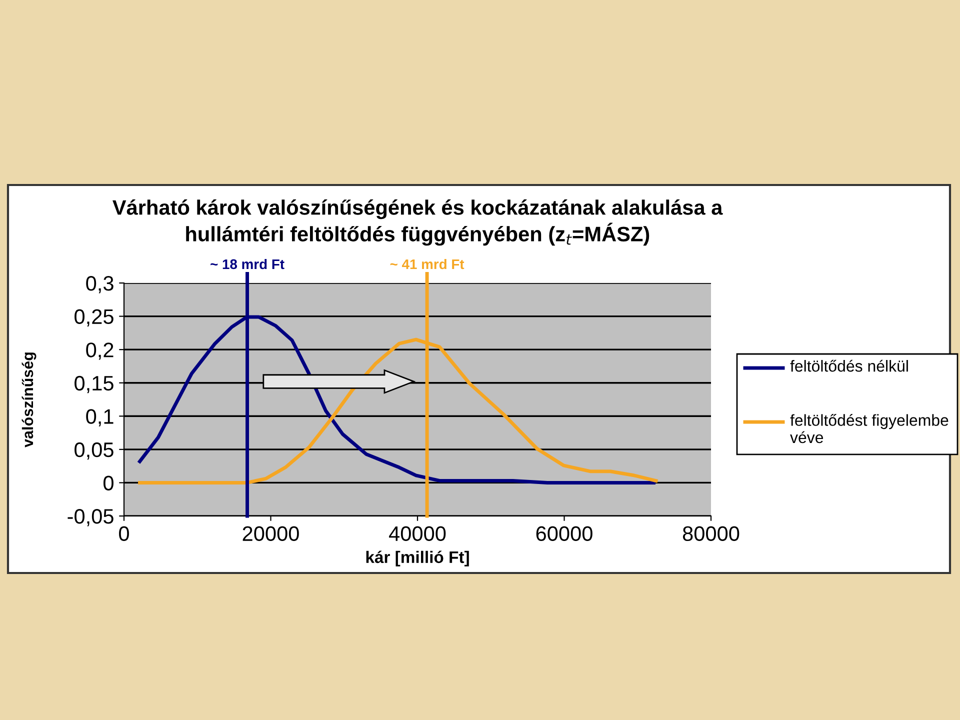  Describe the element at coordinates (100, 351) in the screenshot. I see `y-tick-label: 0,2` at that location.